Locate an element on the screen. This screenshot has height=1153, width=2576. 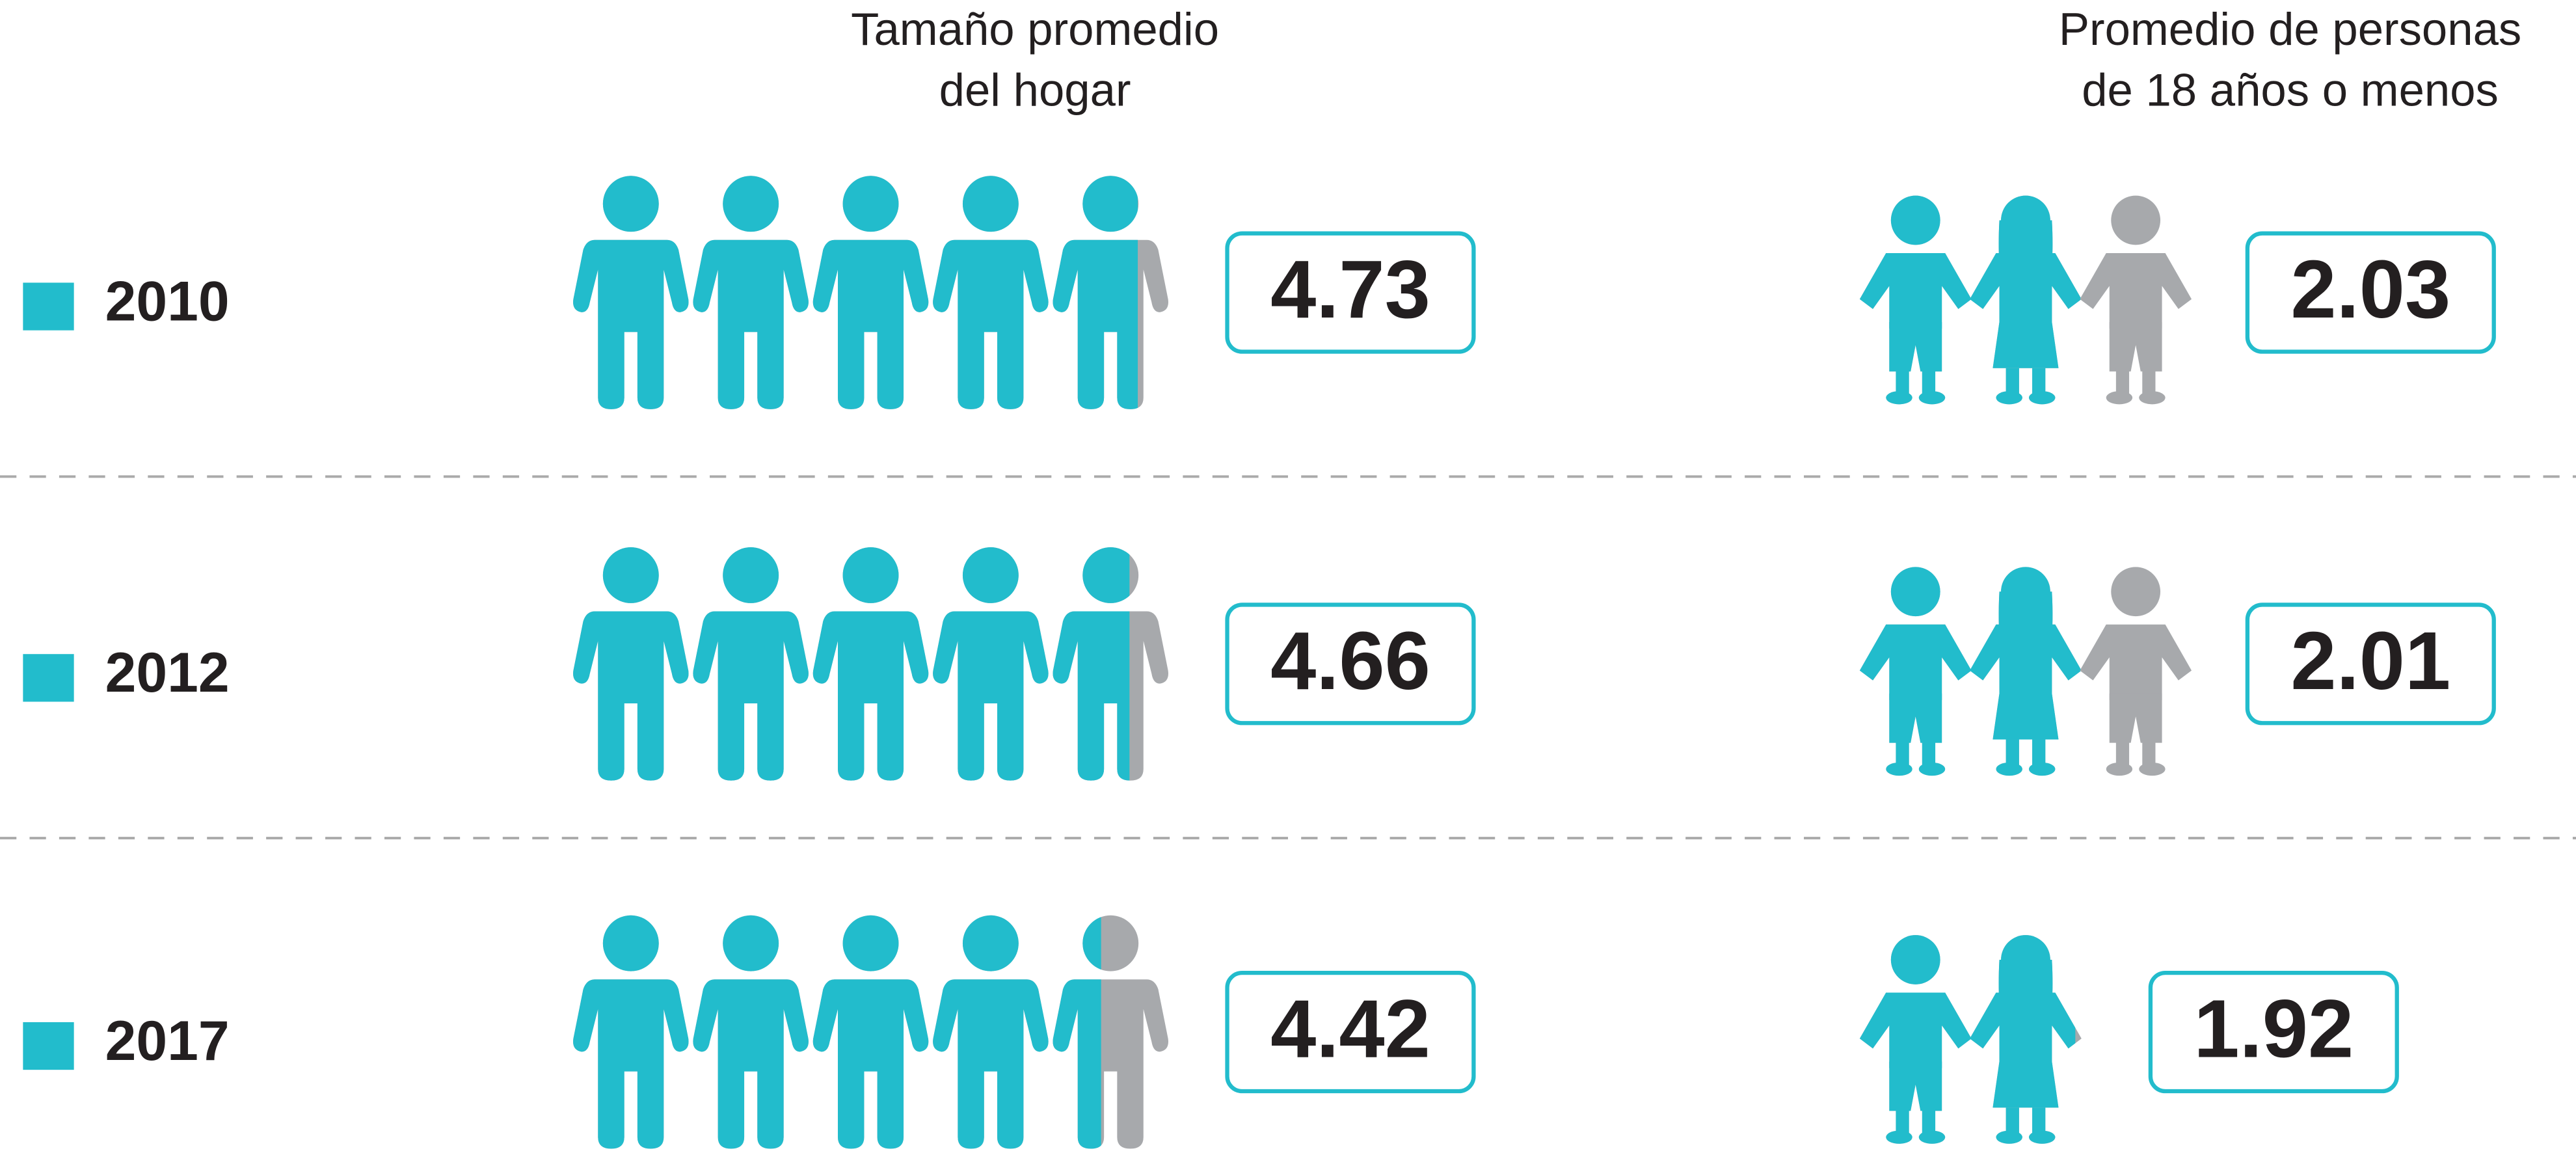
column-title: Tamaño promedio is located at coordinates (1035, 29).